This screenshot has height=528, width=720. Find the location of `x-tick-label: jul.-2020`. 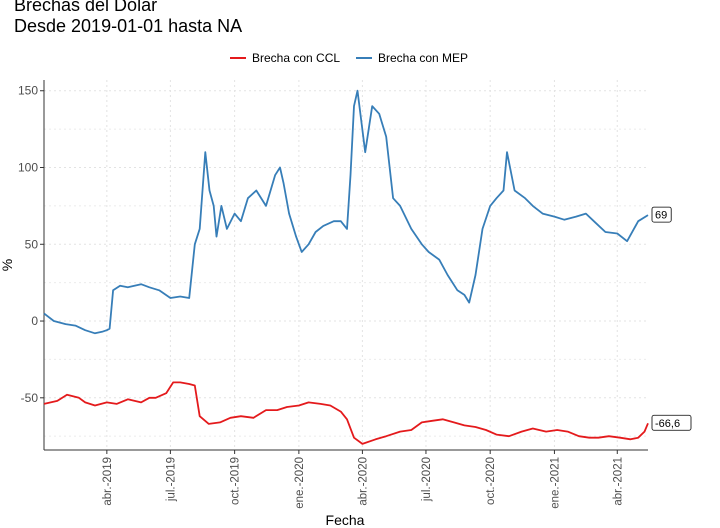

x-tick-label: jul.-2020 is located at coordinates (427, 479).